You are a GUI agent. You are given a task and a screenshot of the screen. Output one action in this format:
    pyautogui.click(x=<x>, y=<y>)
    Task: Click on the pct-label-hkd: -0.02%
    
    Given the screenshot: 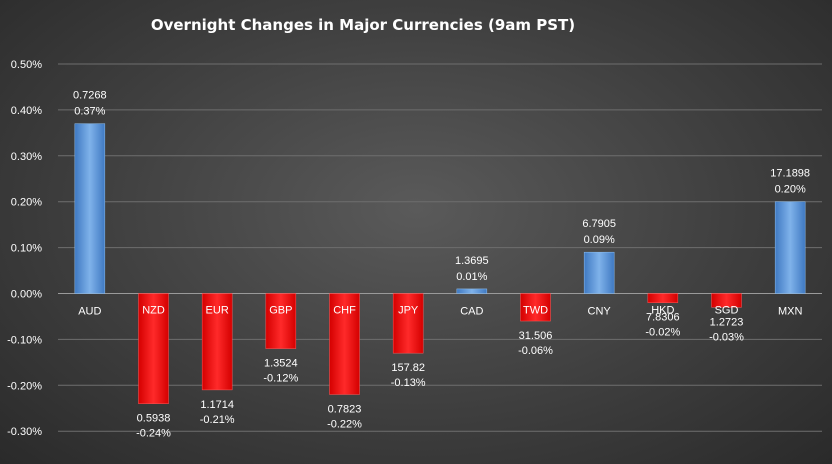 What is the action you would take?
    pyautogui.click(x=662, y=333)
    